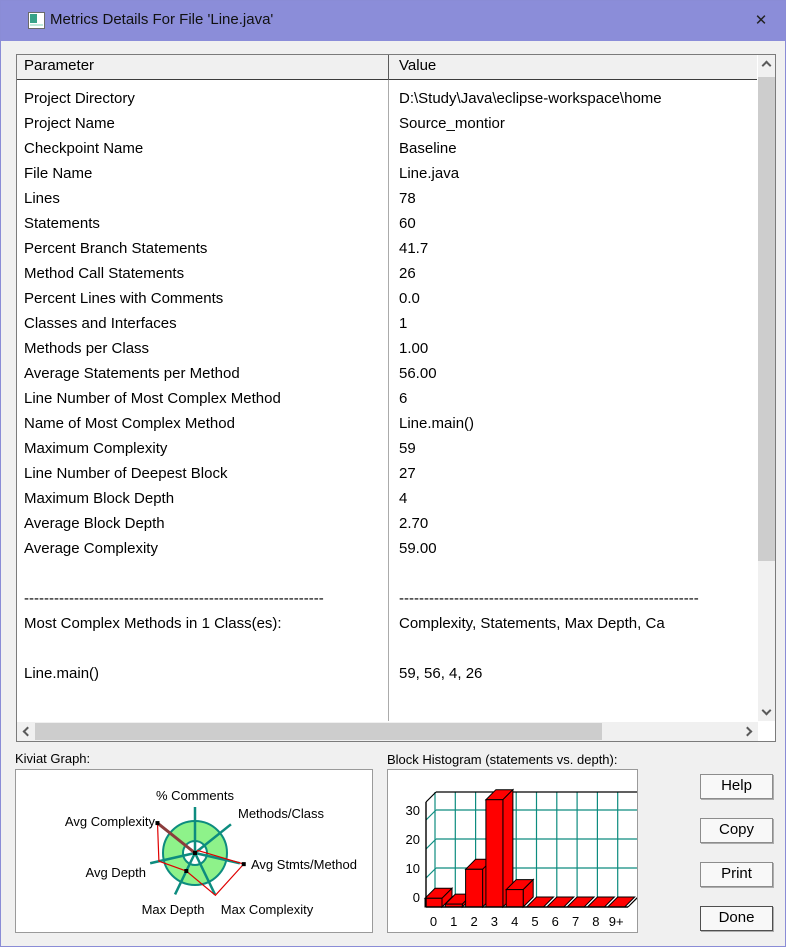 The width and height of the screenshot is (786, 947). I want to click on row-value: 2.70, so click(414, 523).